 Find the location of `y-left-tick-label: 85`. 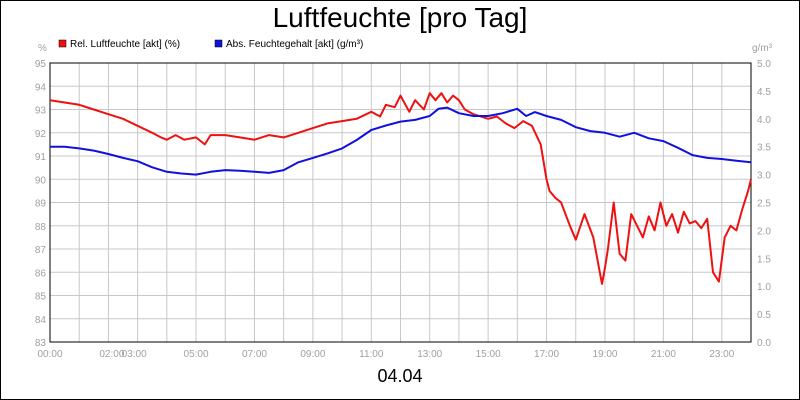

y-left-tick-label: 85 is located at coordinates (41, 297).